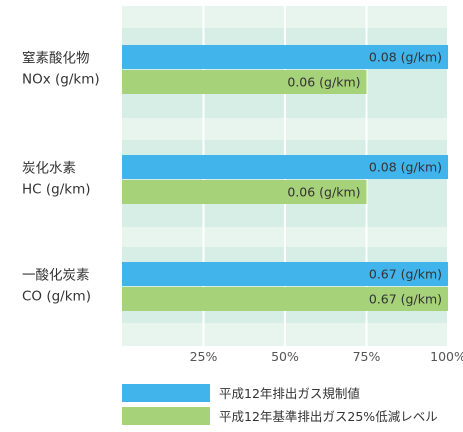 The image size is (463, 432). Describe the element at coordinates (56, 276) in the screenshot. I see `category-name-2: 一酸化炭素` at that location.